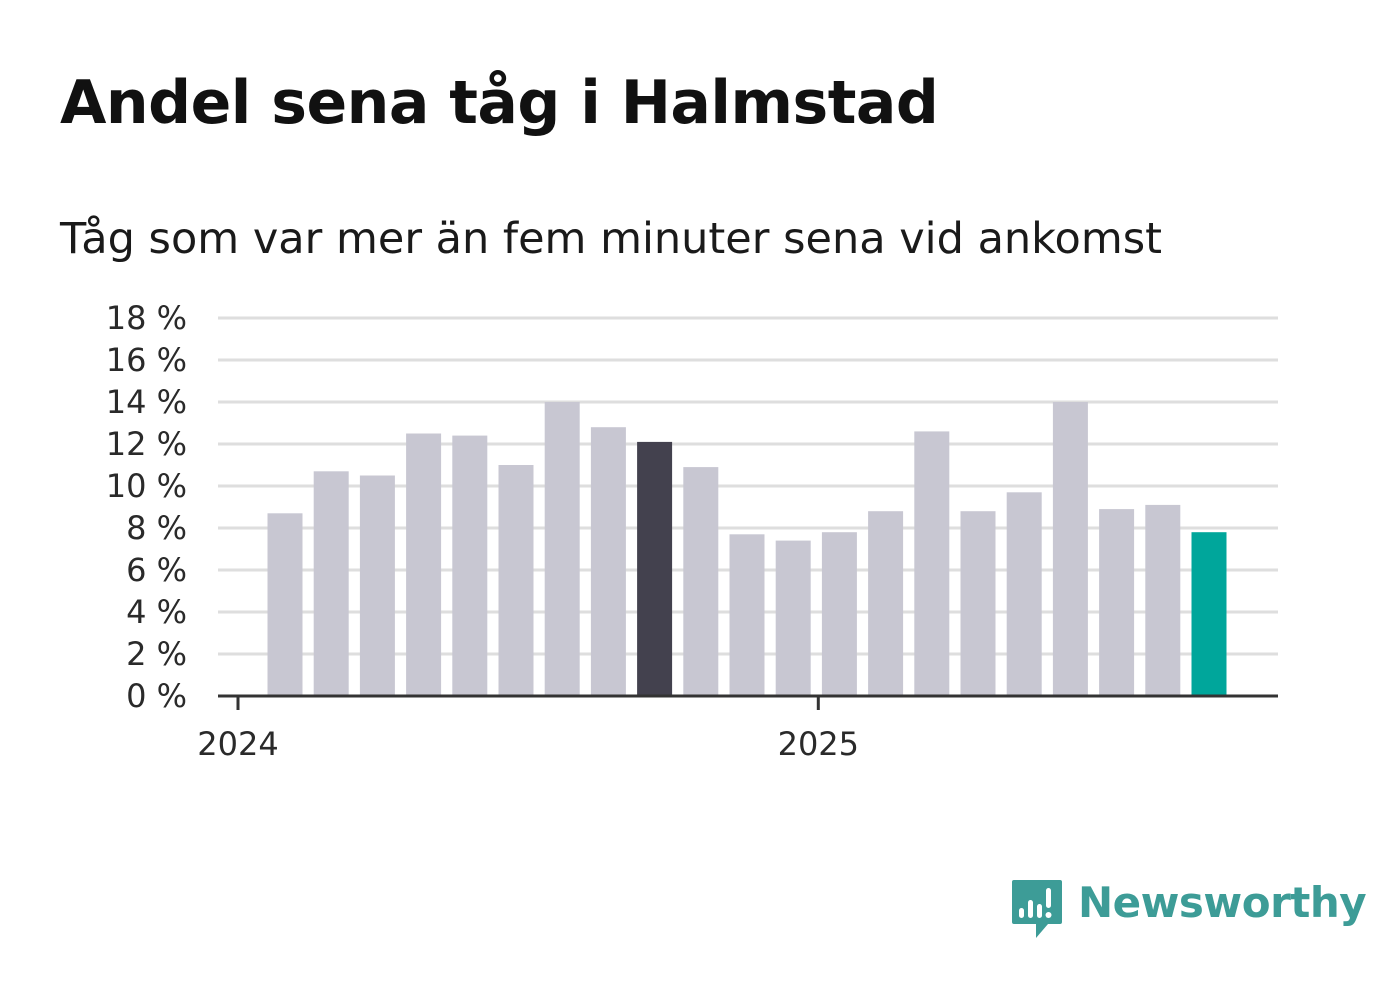 The height and width of the screenshot is (999, 1382). Describe the element at coordinates (528, 744) in the screenshot. I see `x-axis-tick-labels: 2024 2025` at that location.